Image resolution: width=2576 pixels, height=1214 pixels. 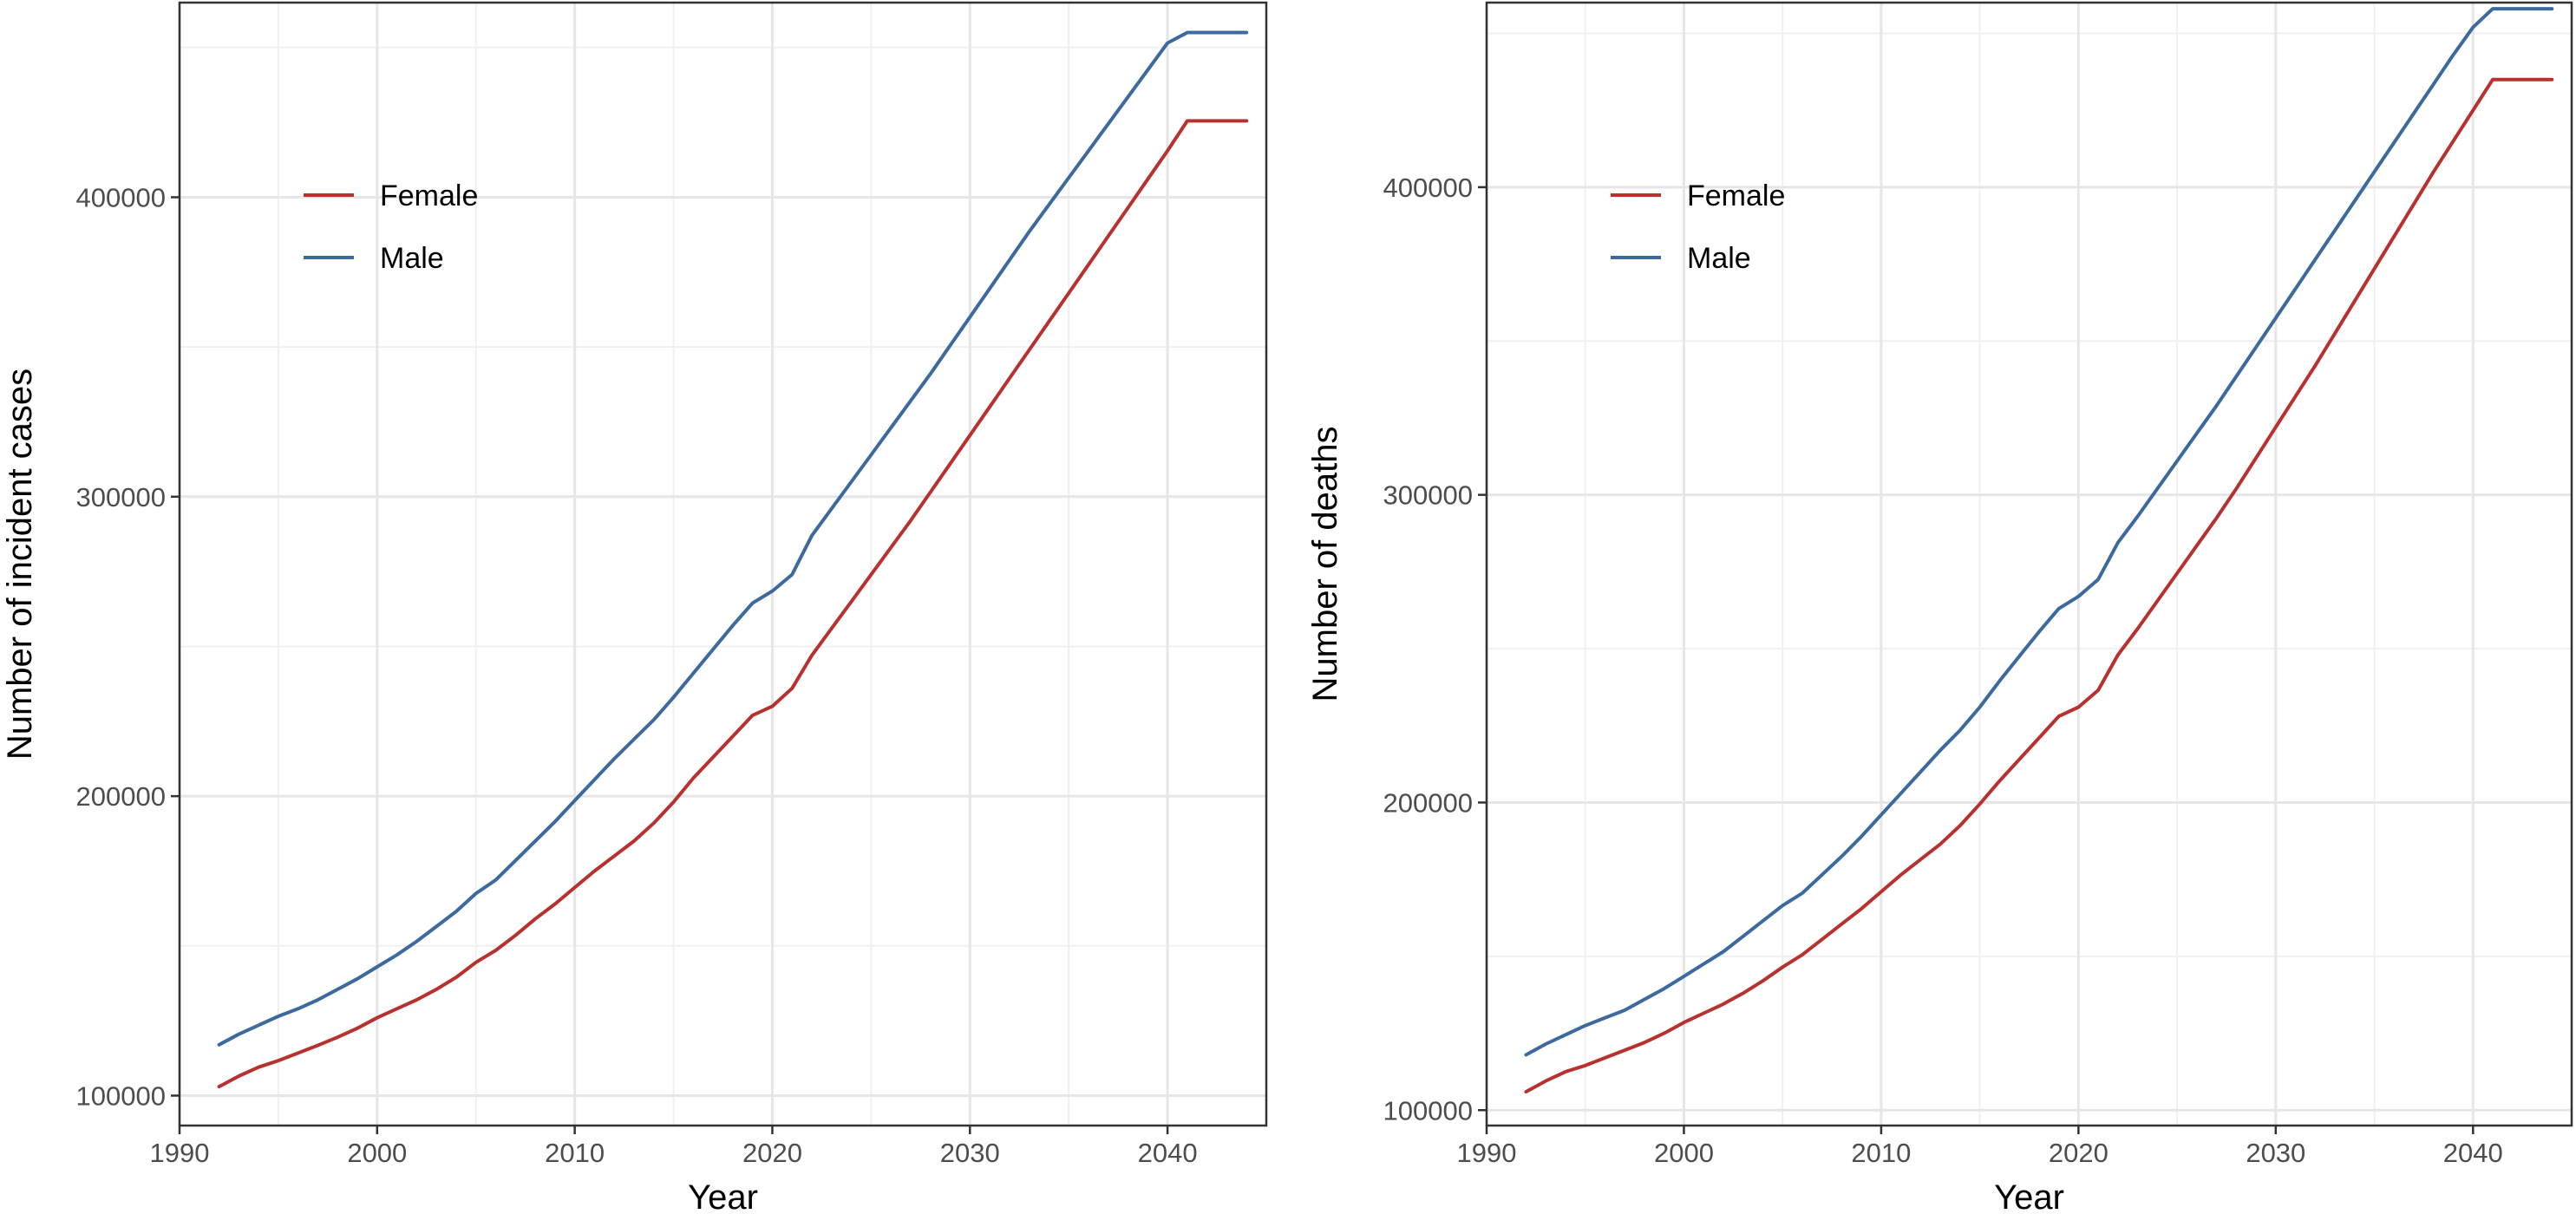 What do you see at coordinates (20, 564) in the screenshot?
I see `y-axis-title: Number of incident cases` at bounding box center [20, 564].